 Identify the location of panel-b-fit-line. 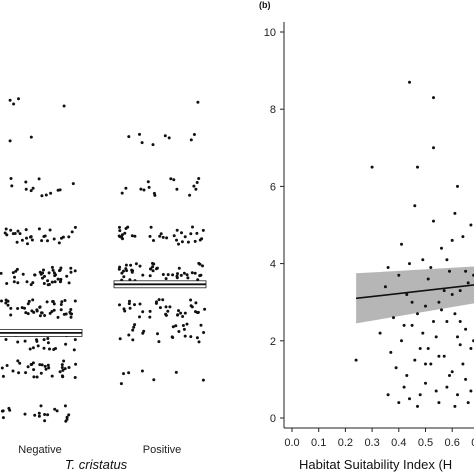
(414, 292).